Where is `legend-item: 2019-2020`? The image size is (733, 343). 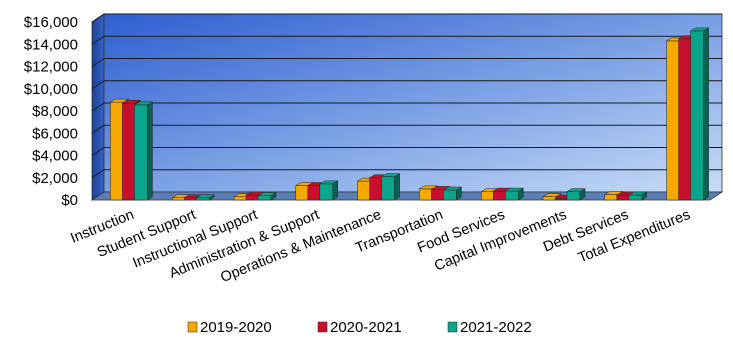 legend-item: 2019-2020 is located at coordinates (229, 327).